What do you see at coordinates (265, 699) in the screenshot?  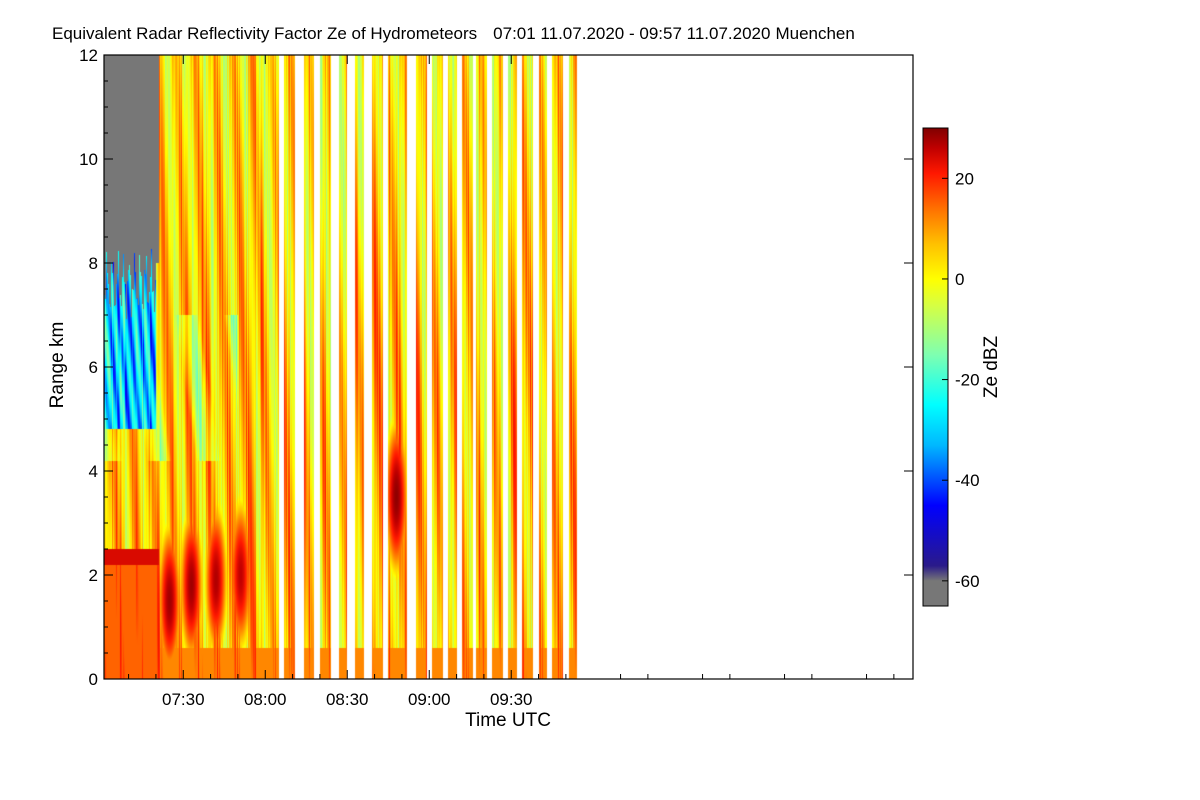 I see `x-tick-label-1: 08:00` at bounding box center [265, 699].